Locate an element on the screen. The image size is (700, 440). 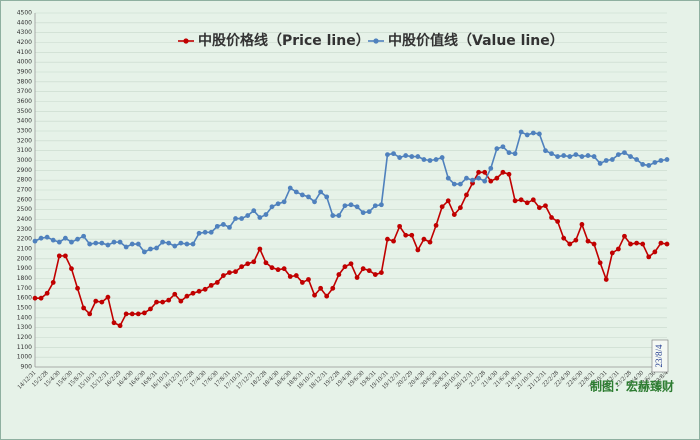
y-tick-label: 4000 is located at coordinates (24, 62).